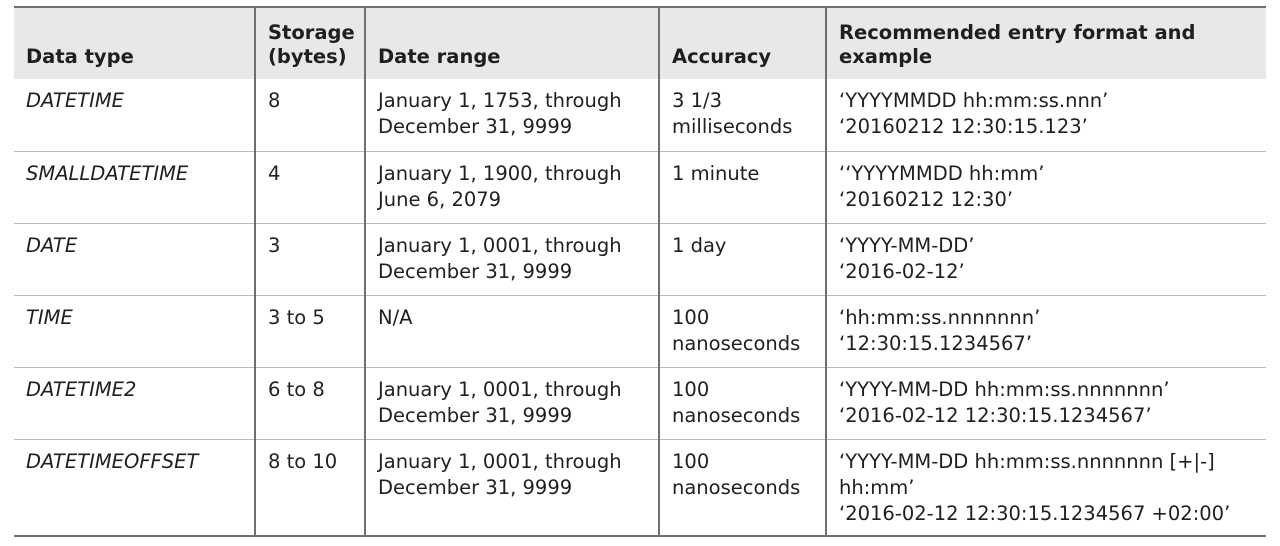 The image size is (1280, 546). What do you see at coordinates (309, 487) in the screenshot?
I see `cell-storage: 8 to 10` at bounding box center [309, 487].